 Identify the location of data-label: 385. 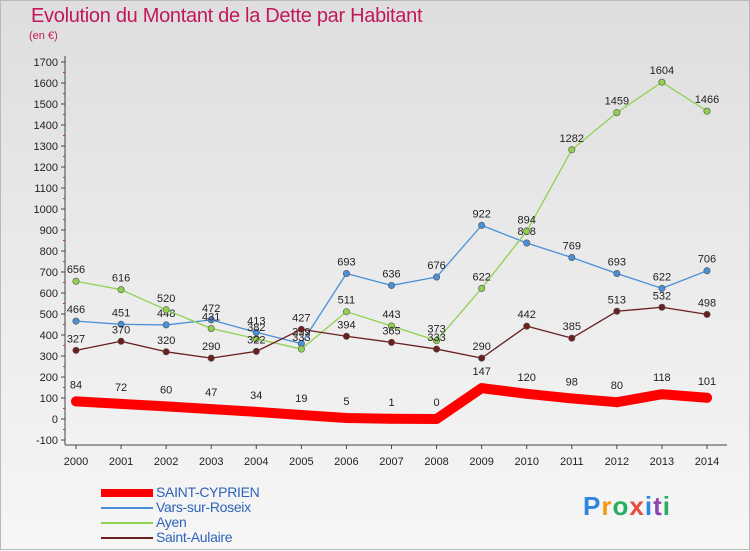
(572, 327).